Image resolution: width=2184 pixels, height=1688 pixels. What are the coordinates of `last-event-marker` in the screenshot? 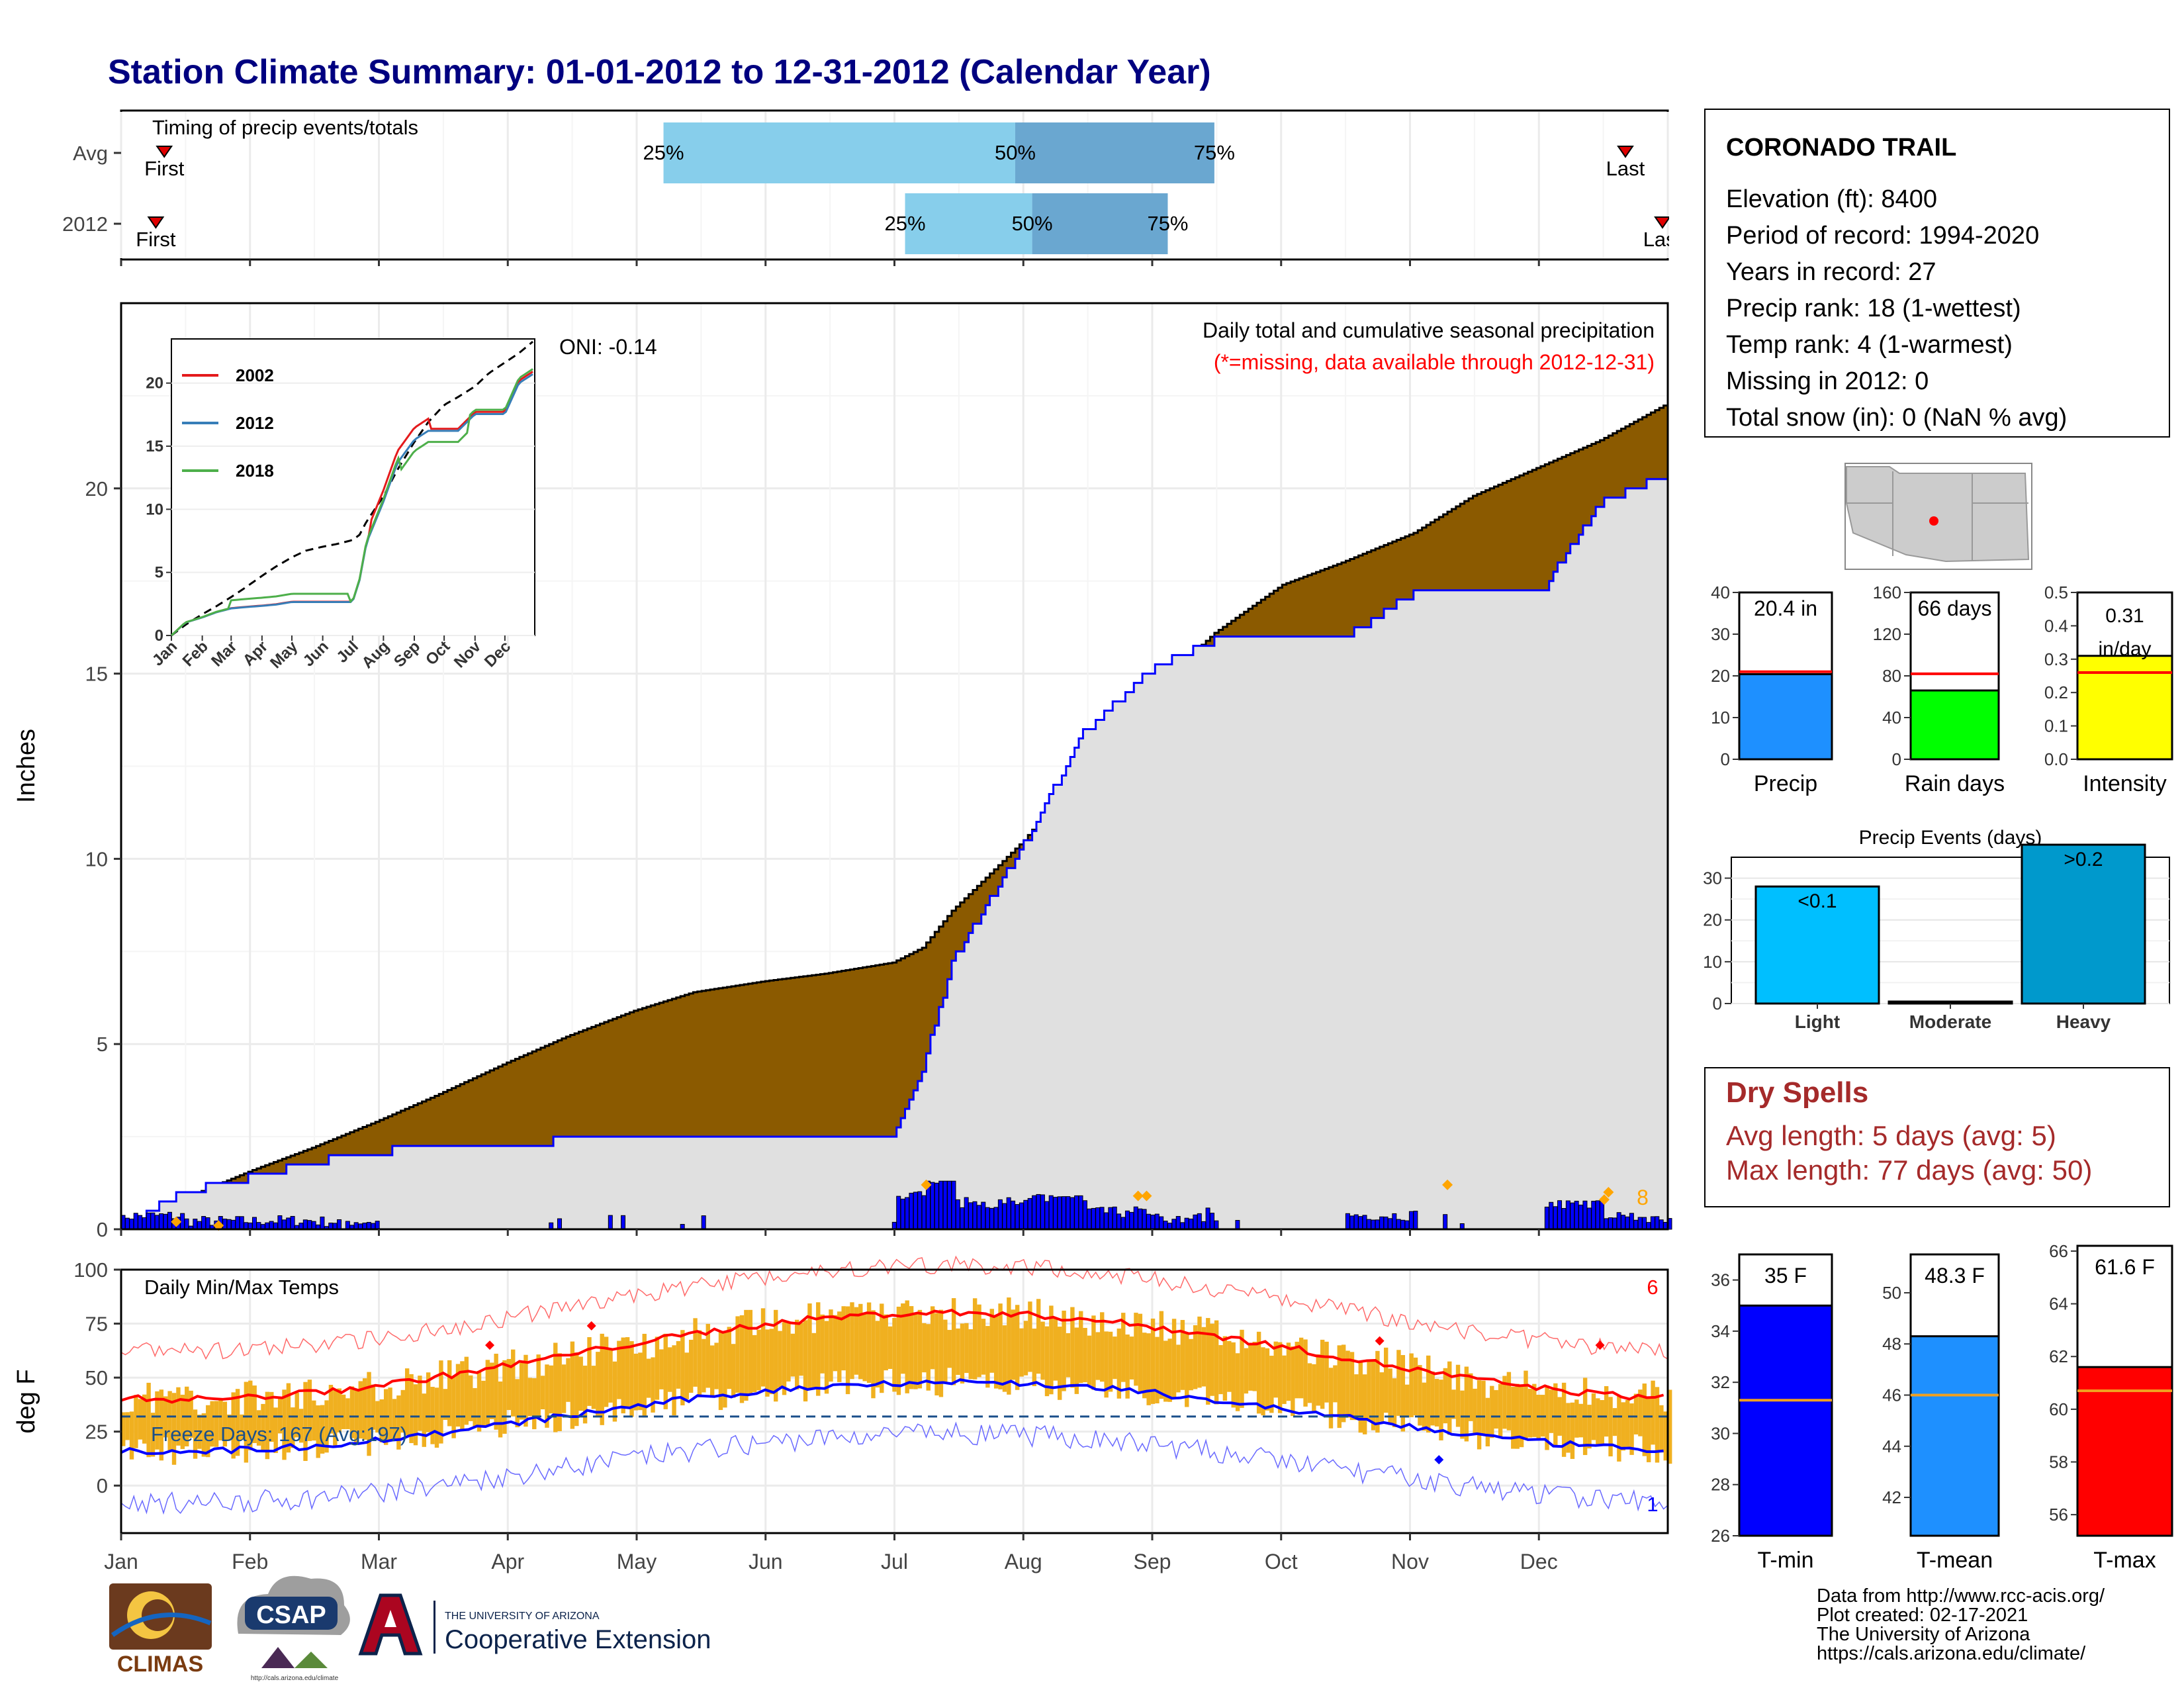 It's located at (1625, 152).